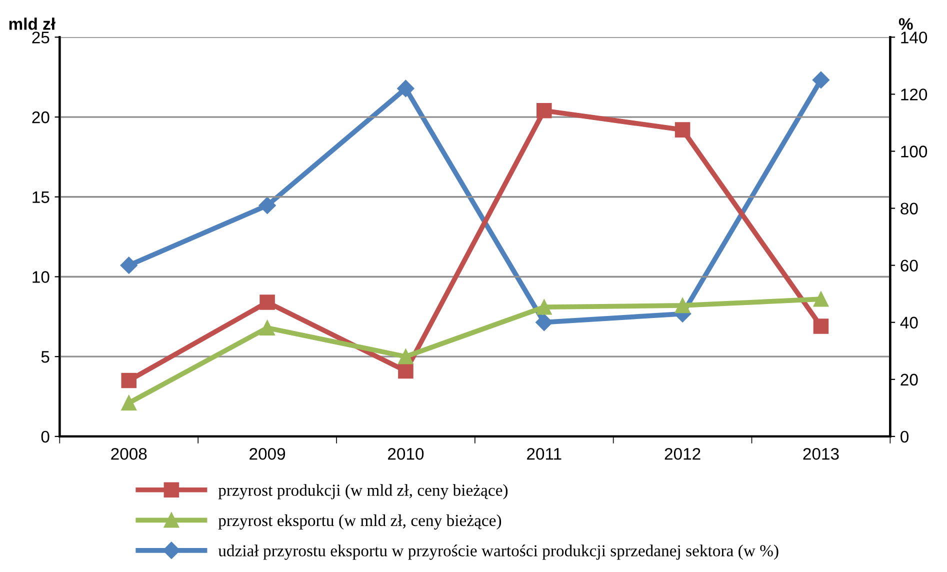  Describe the element at coordinates (498, 552) in the screenshot. I see `legend-label: udział przyrostu eksportu w przyroście wartości produkcji sprzedanej sektora (w %)` at that location.